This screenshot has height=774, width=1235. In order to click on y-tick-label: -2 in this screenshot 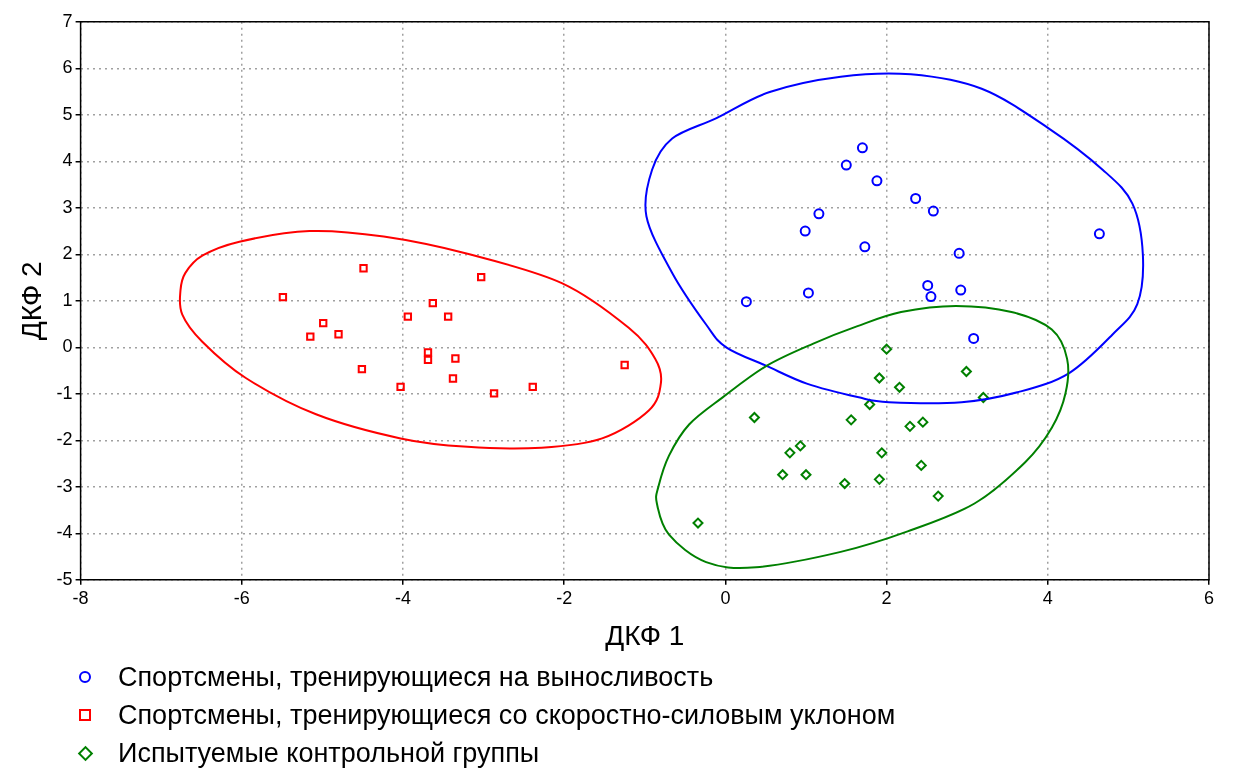, I will do `click(64, 439)`.